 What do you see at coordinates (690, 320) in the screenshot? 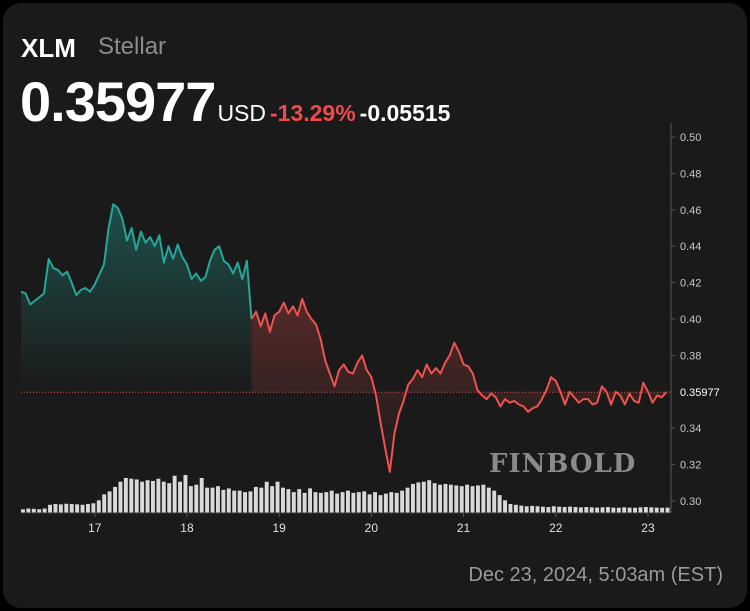
I see `y-tick-label: 0.40` at bounding box center [690, 320].